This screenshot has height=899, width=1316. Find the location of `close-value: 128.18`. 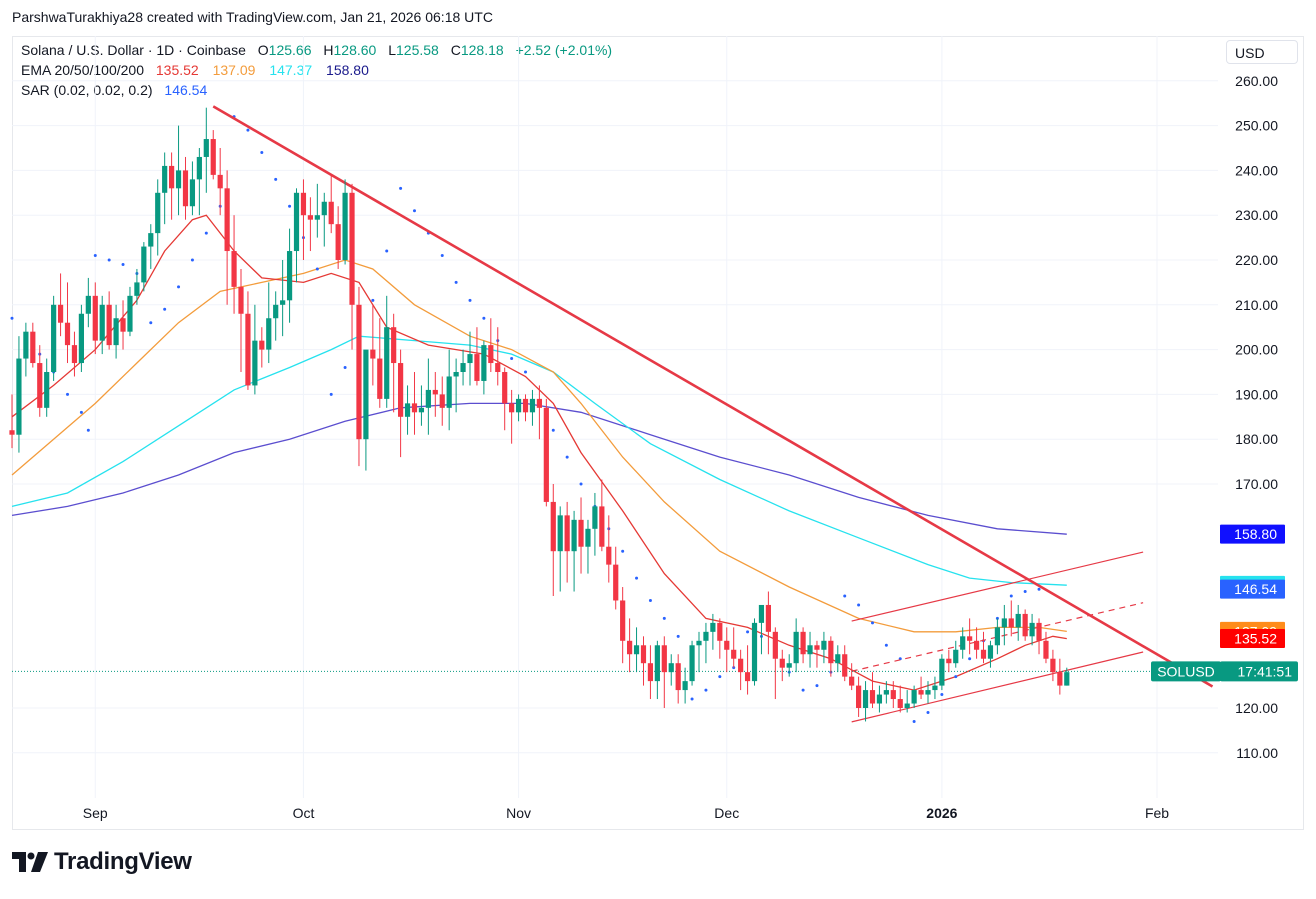

close-value: 128.18 is located at coordinates (482, 50).